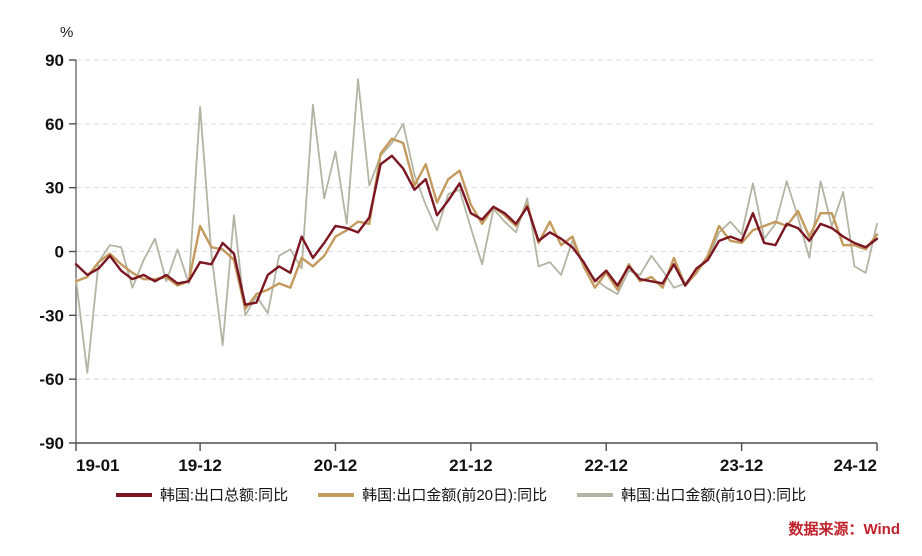 The image size is (922, 556). What do you see at coordinates (51, 379) in the screenshot?
I see `y-tick-label: -60` at bounding box center [51, 379].